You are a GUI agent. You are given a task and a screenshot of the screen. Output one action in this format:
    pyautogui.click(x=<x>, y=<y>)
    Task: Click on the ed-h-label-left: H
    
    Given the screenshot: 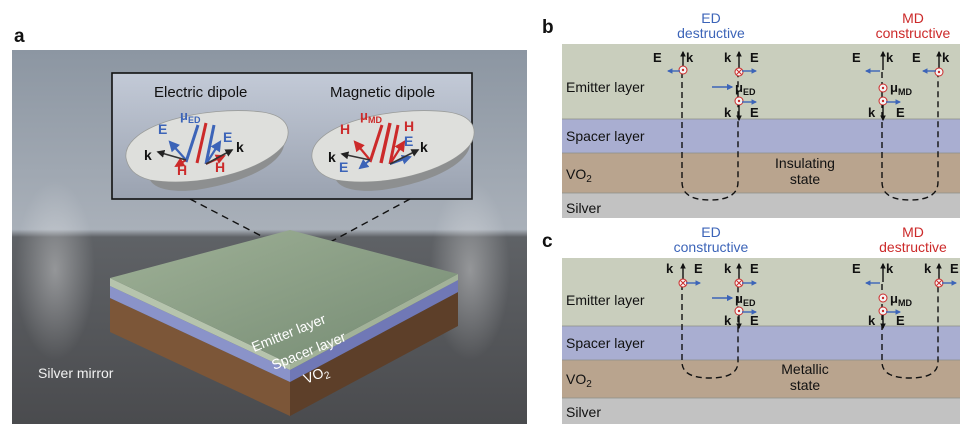 What is the action you would take?
    pyautogui.click(x=182, y=170)
    